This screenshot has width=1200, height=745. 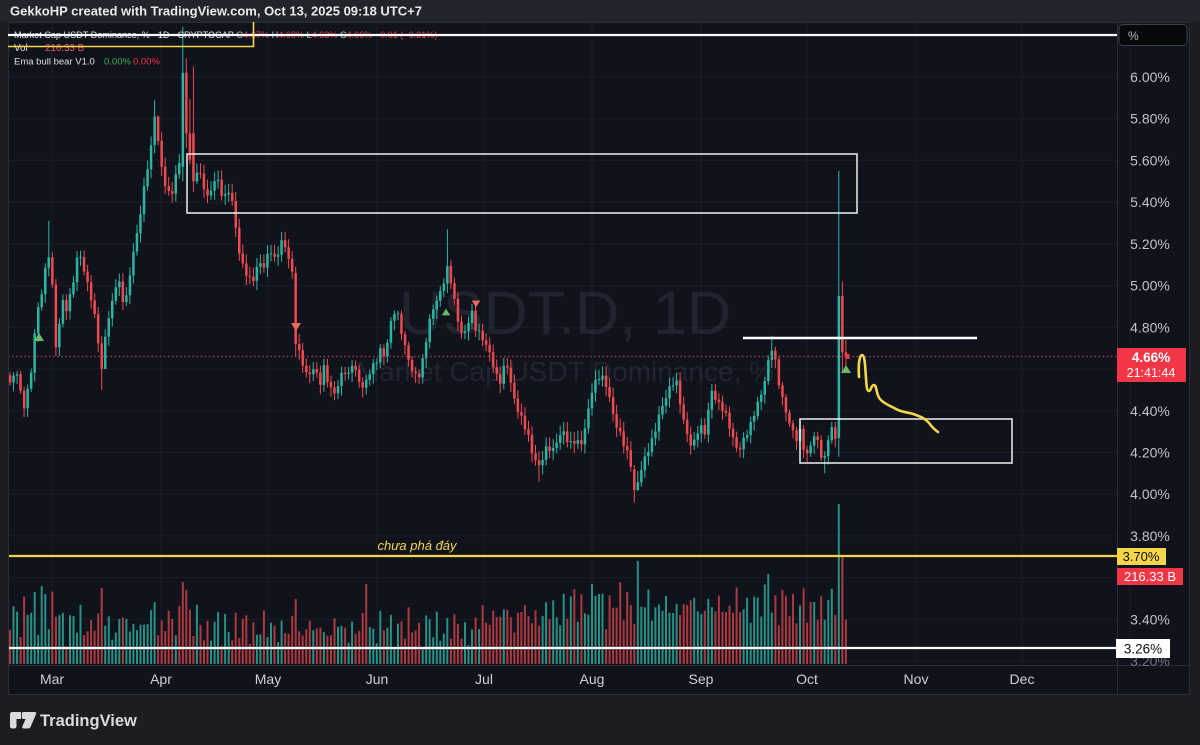 What do you see at coordinates (1141, 556) in the screenshot?
I see `svg-text: 3.70%` at bounding box center [1141, 556].